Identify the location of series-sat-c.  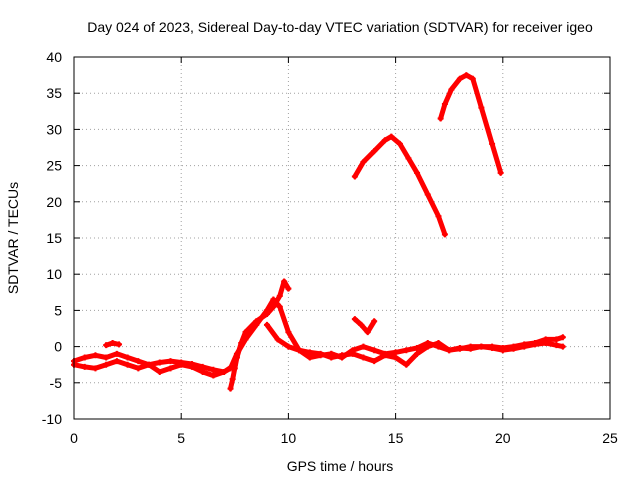
(113, 344).